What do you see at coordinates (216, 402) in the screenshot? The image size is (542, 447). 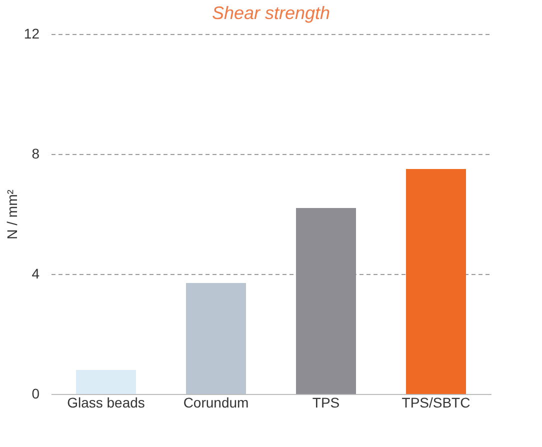 I see `x-tick-label: Corundum` at bounding box center [216, 402].